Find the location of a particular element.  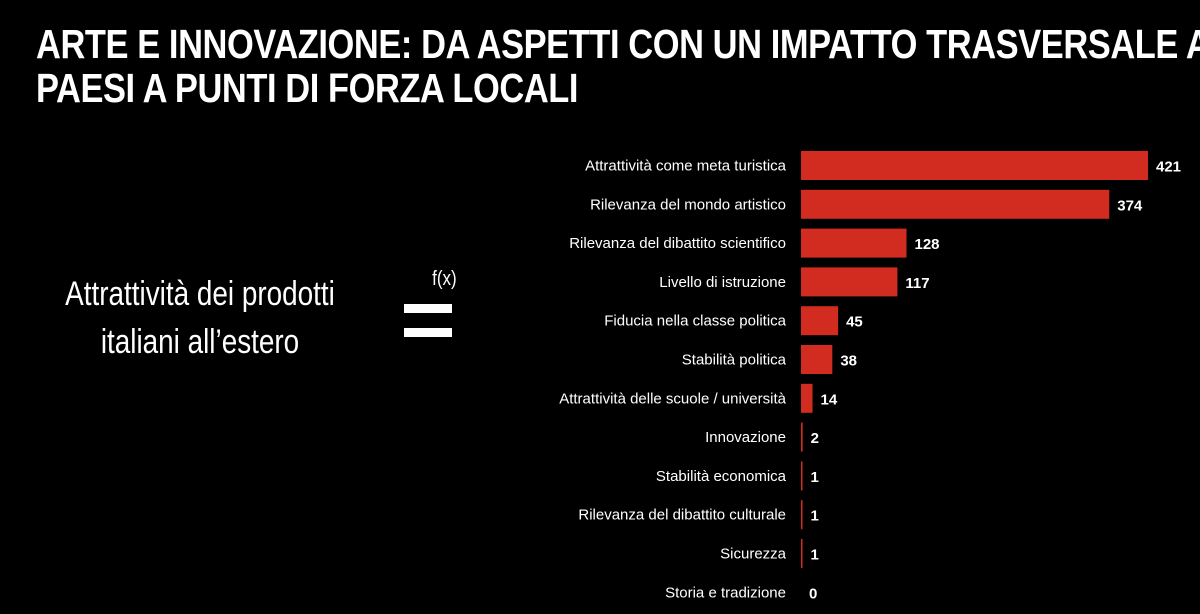

lhs-line-2: italiani all’estero is located at coordinates (200, 342).